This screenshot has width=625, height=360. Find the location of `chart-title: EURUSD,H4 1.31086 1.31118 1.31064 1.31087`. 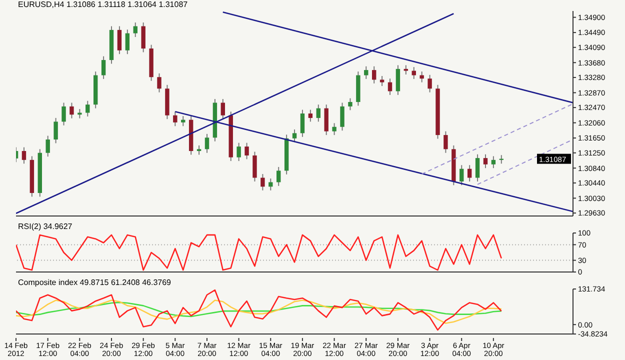

chart-title: EURUSD,H4 1.31086 1.31118 1.31064 1.31087 is located at coordinates (103, 5).